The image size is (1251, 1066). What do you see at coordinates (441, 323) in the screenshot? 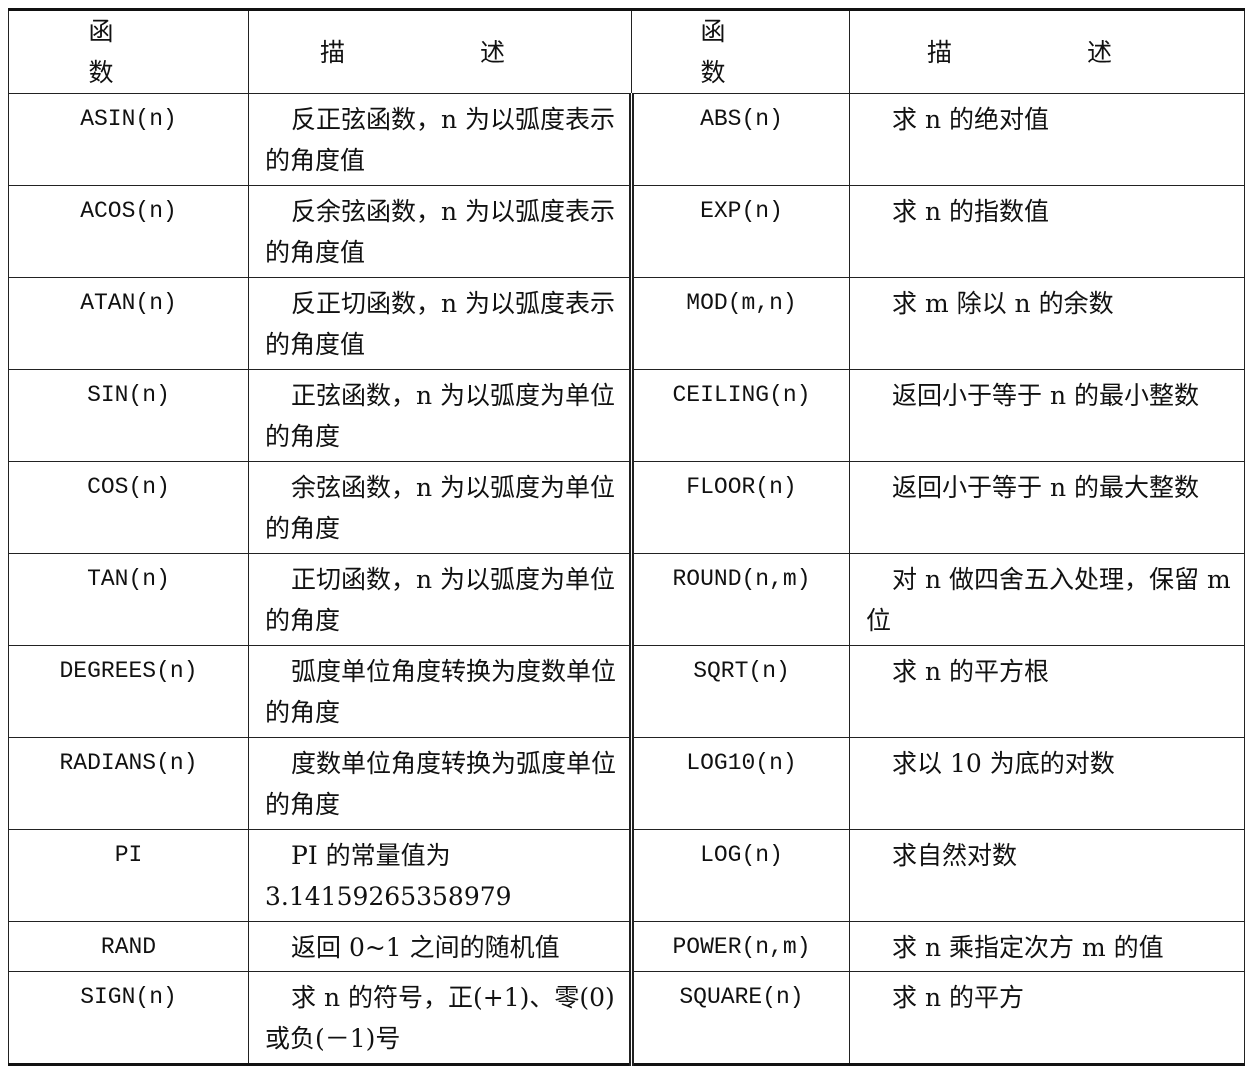
I see `left-desc-cell: 反正切函数，n 为以弧度表示的角度值` at bounding box center [441, 323].